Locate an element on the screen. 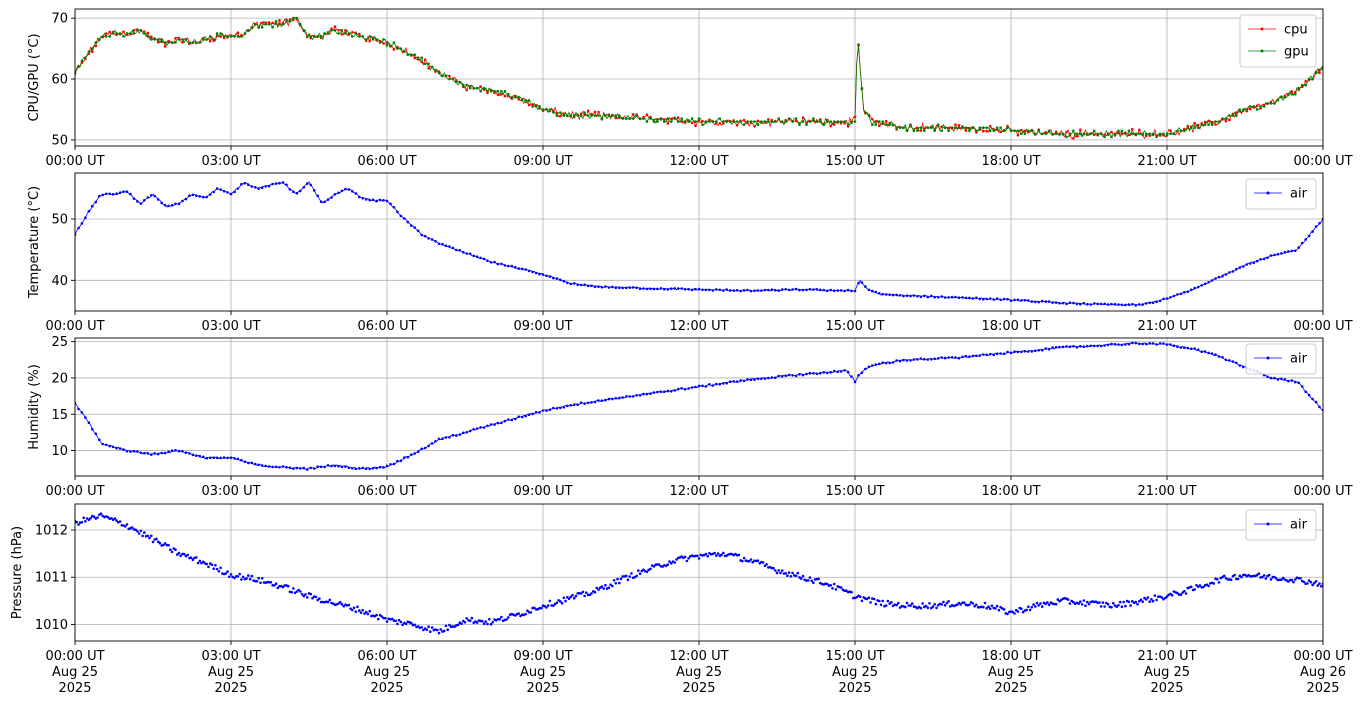 The image size is (1364, 707). y-tick-label: 1010 is located at coordinates (51, 625).